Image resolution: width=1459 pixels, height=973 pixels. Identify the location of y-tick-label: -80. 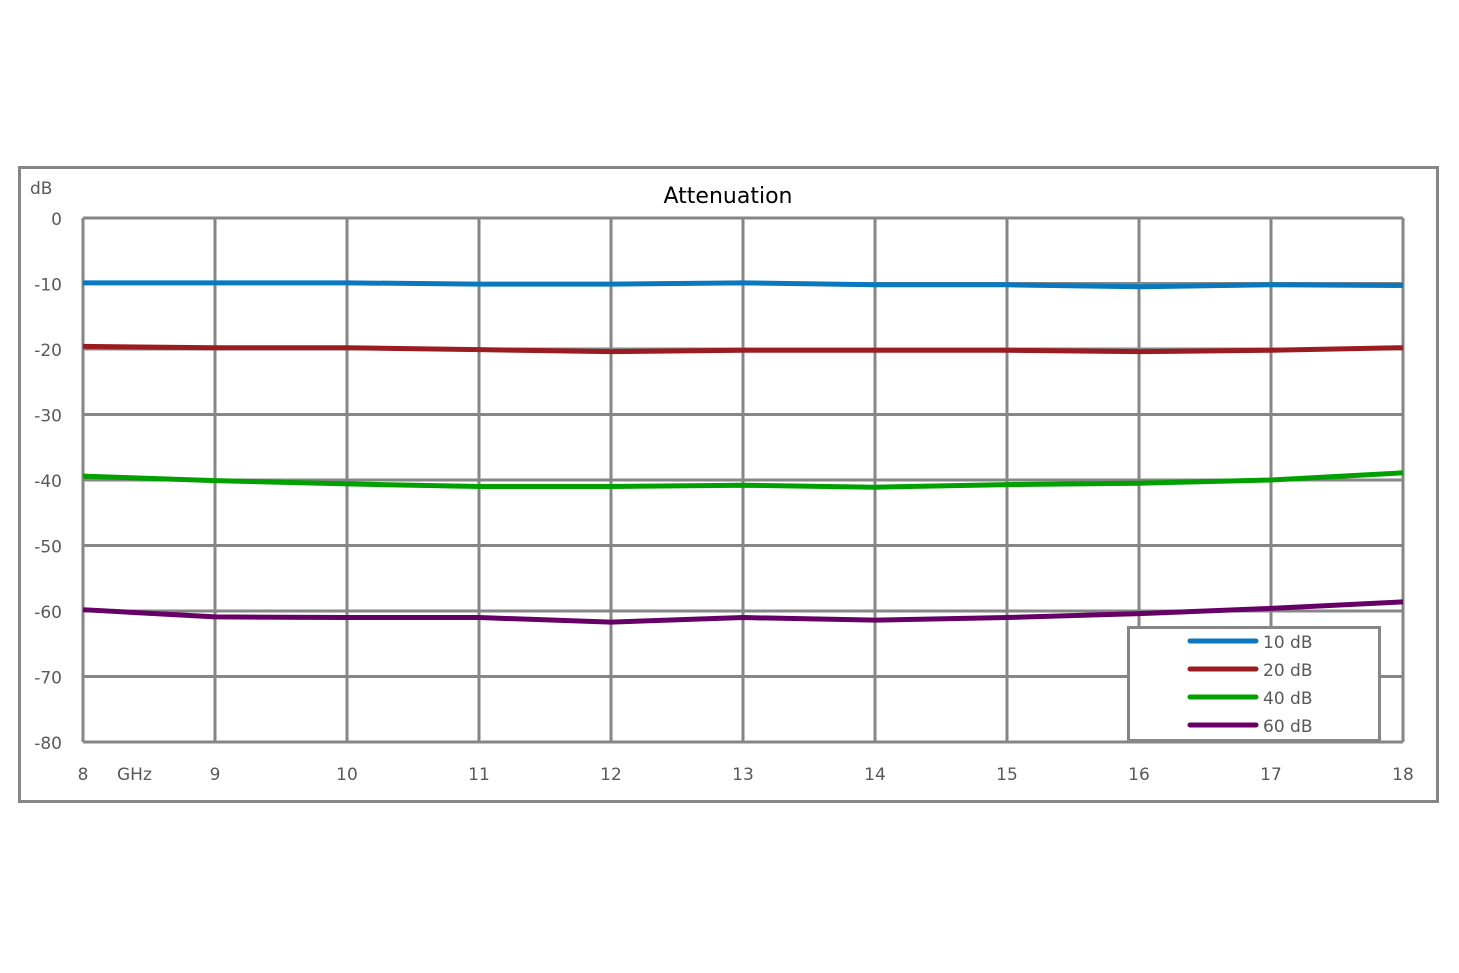
(48, 744).